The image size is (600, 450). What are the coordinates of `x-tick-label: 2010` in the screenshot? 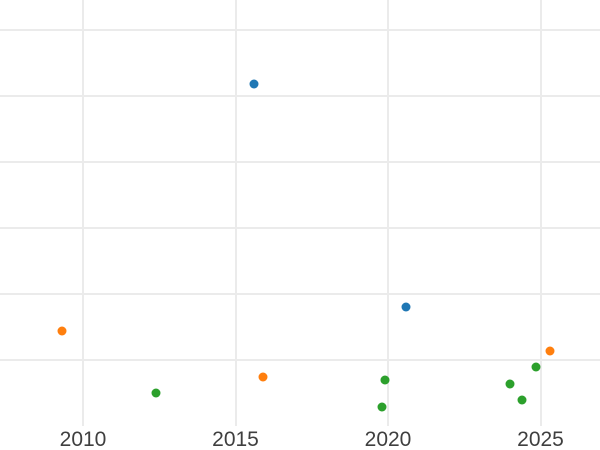 It's located at (83, 439).